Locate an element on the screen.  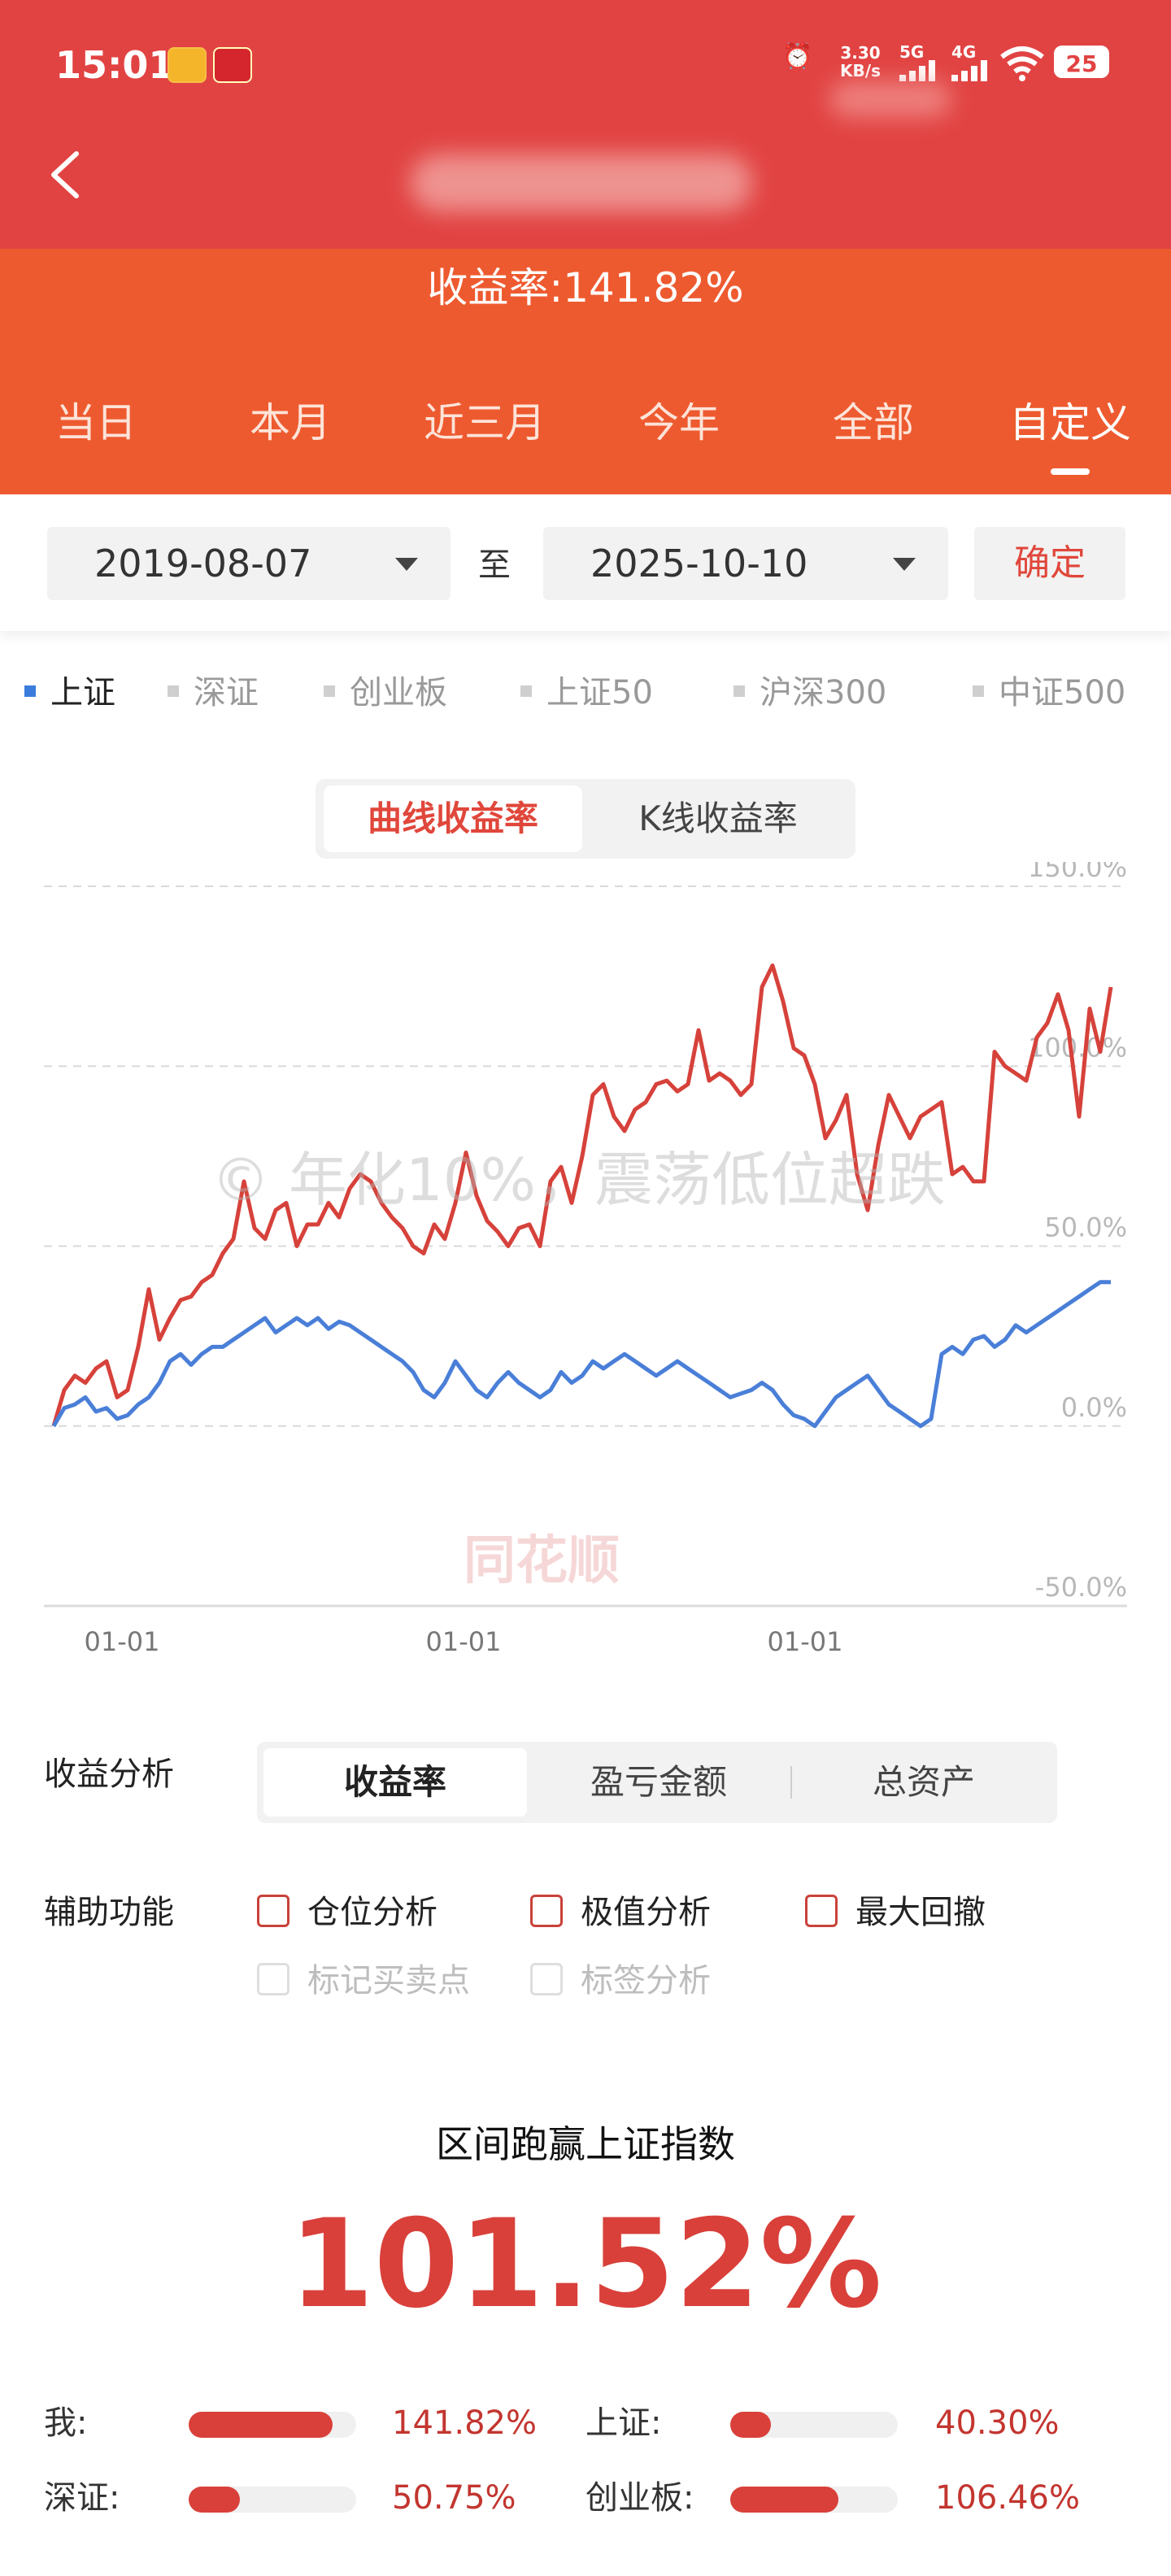
index-option-sse50: 上证50 is located at coordinates (586, 693).